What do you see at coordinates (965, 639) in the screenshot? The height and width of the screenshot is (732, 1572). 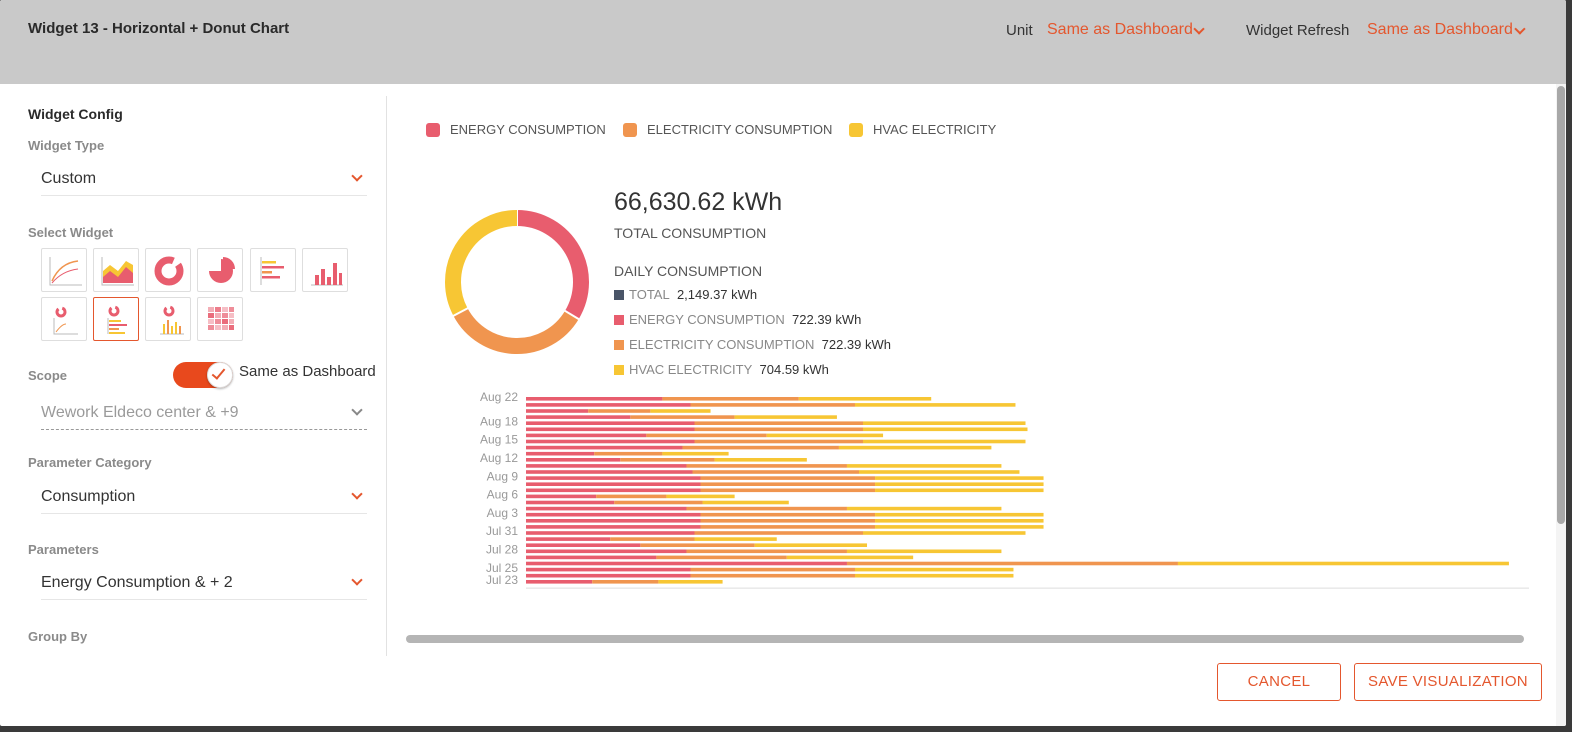 I see `horizontal-scrollbar` at bounding box center [965, 639].